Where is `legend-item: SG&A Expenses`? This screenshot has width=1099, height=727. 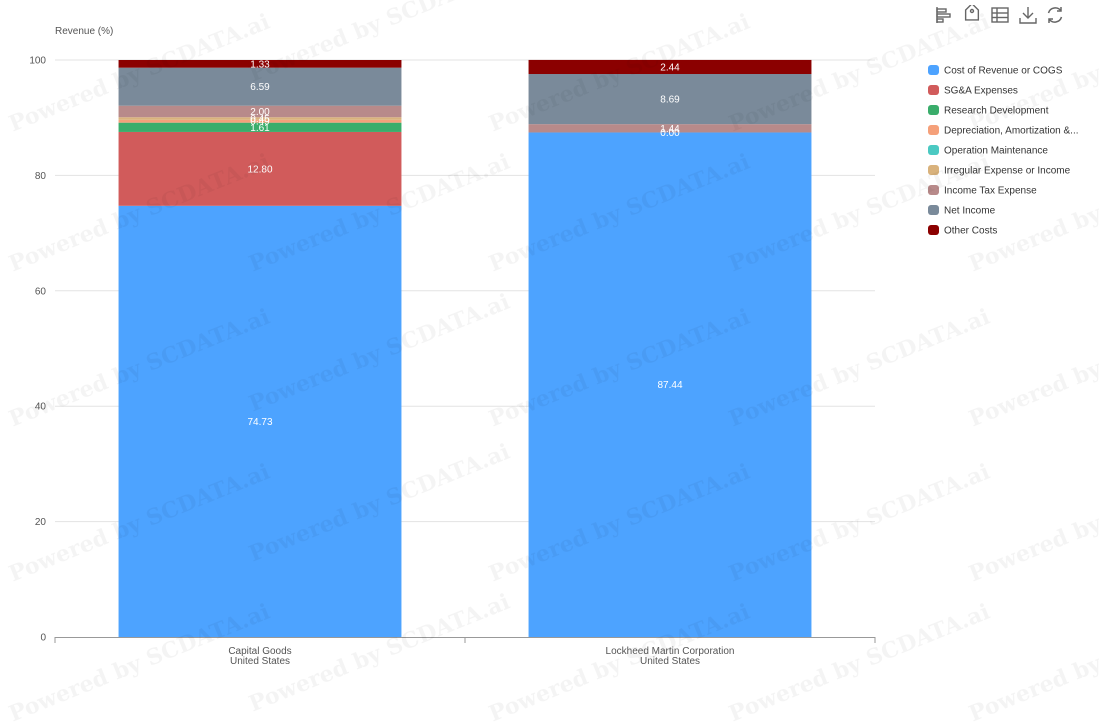 legend-item: SG&A Expenses is located at coordinates (973, 91).